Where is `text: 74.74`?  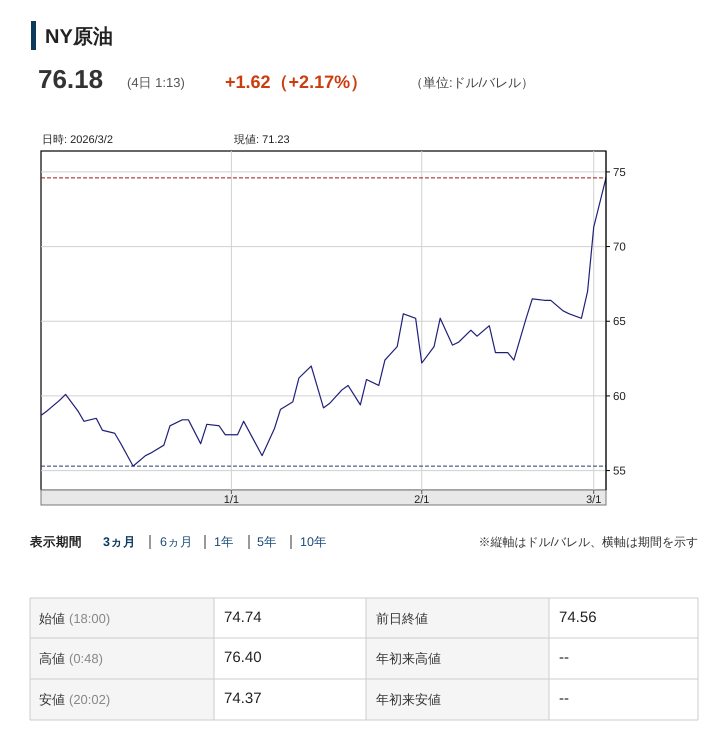 text: 74.74 is located at coordinates (243, 617).